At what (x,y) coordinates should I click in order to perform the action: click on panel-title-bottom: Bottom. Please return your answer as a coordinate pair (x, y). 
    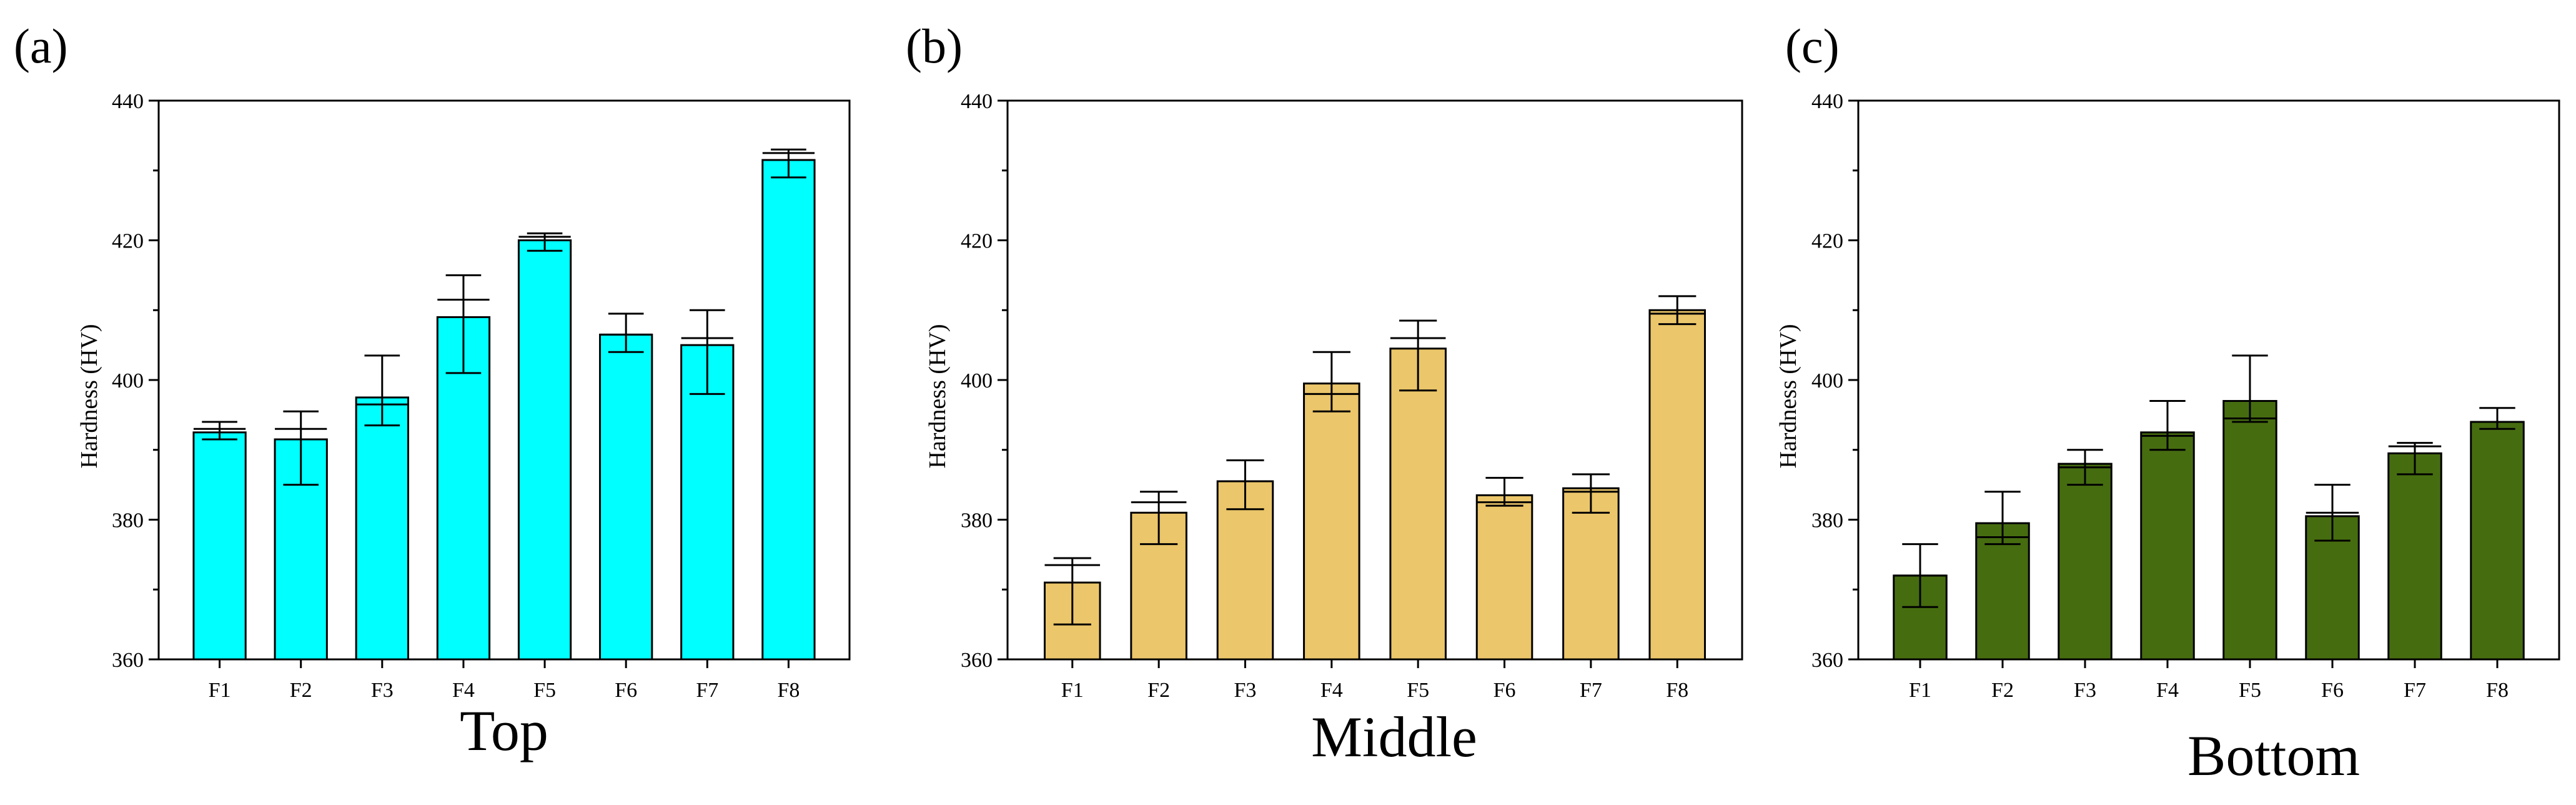
    Looking at the image, I should click on (2273, 756).